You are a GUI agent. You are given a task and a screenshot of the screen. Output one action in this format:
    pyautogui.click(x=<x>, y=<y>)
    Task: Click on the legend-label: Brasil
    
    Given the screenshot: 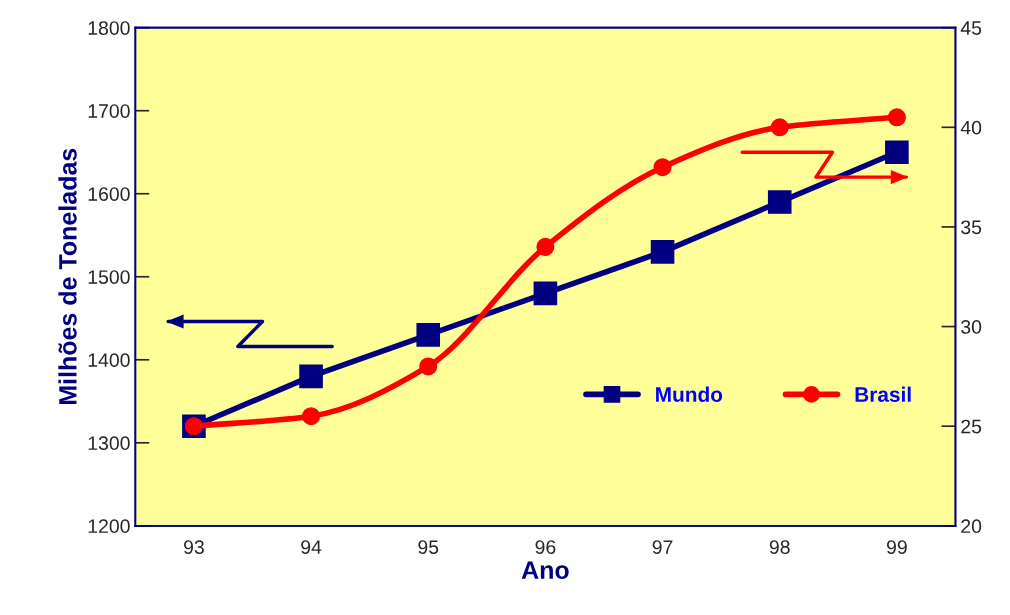 What is the action you would take?
    pyautogui.click(x=883, y=394)
    